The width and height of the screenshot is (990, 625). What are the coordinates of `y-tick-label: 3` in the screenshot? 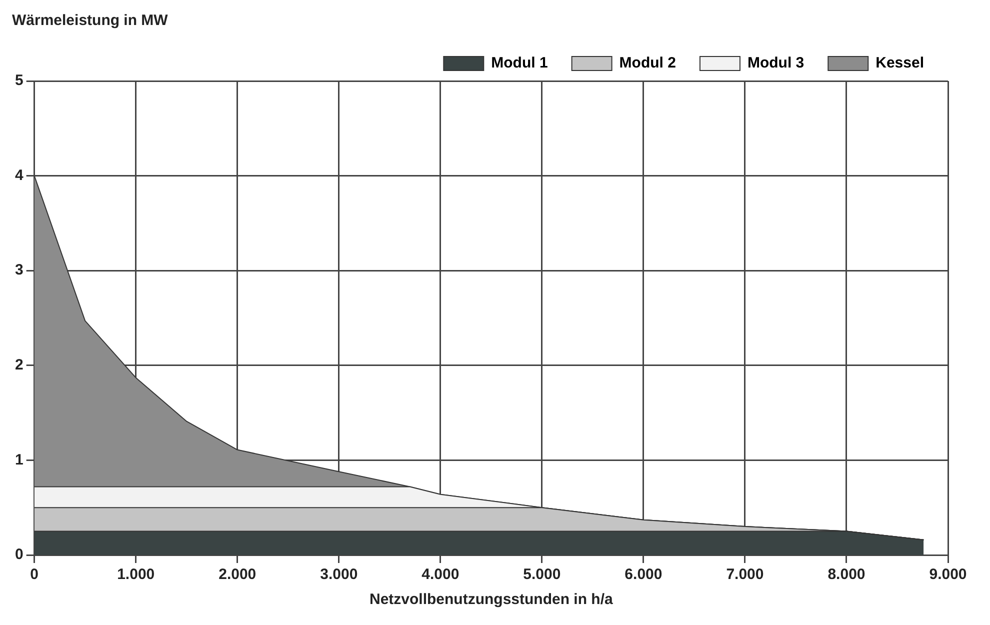 It's located at (19, 270).